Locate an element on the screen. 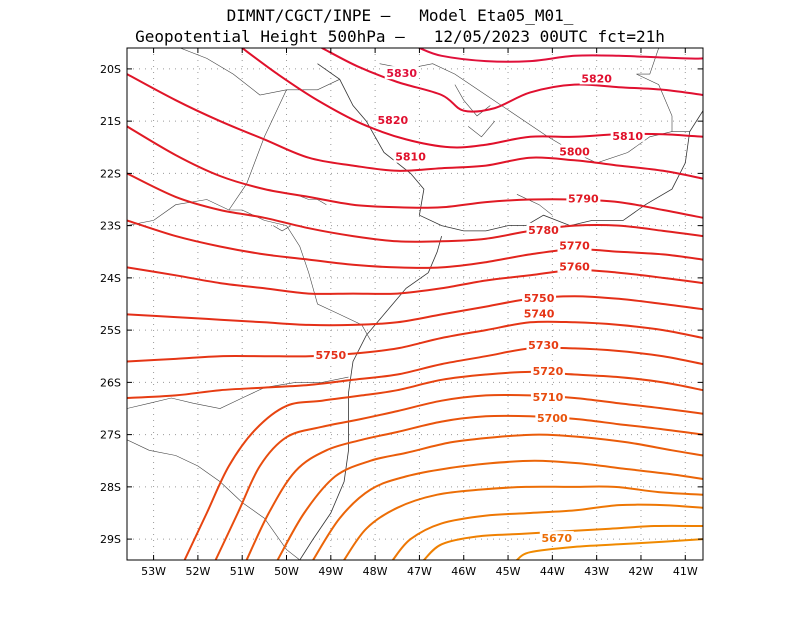  contour-label: 5700 is located at coordinates (552, 418).